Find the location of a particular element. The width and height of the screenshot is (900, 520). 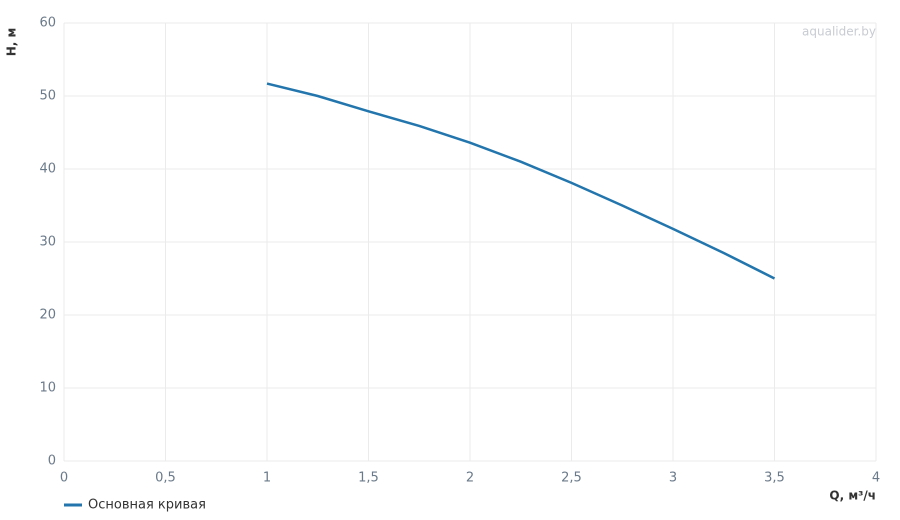

watermark: aqualider.by is located at coordinates (839, 32).